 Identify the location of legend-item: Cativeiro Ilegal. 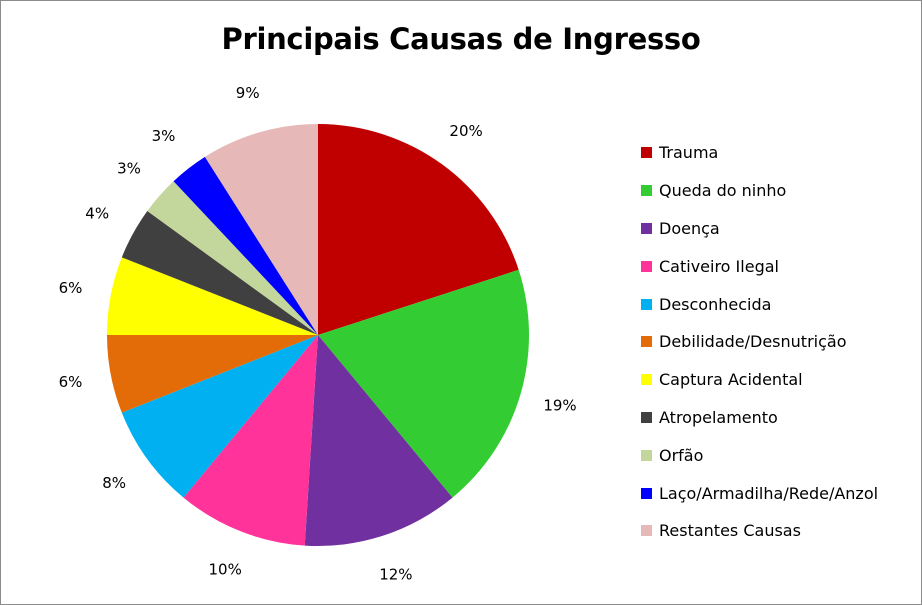
(776, 266).